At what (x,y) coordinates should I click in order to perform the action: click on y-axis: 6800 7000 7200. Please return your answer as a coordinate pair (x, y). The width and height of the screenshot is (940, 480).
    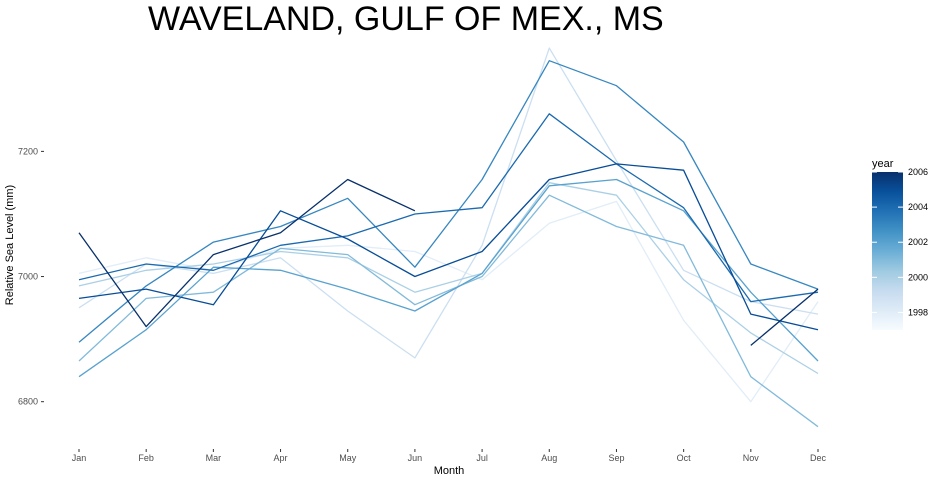
    Looking at the image, I should click on (31, 276).